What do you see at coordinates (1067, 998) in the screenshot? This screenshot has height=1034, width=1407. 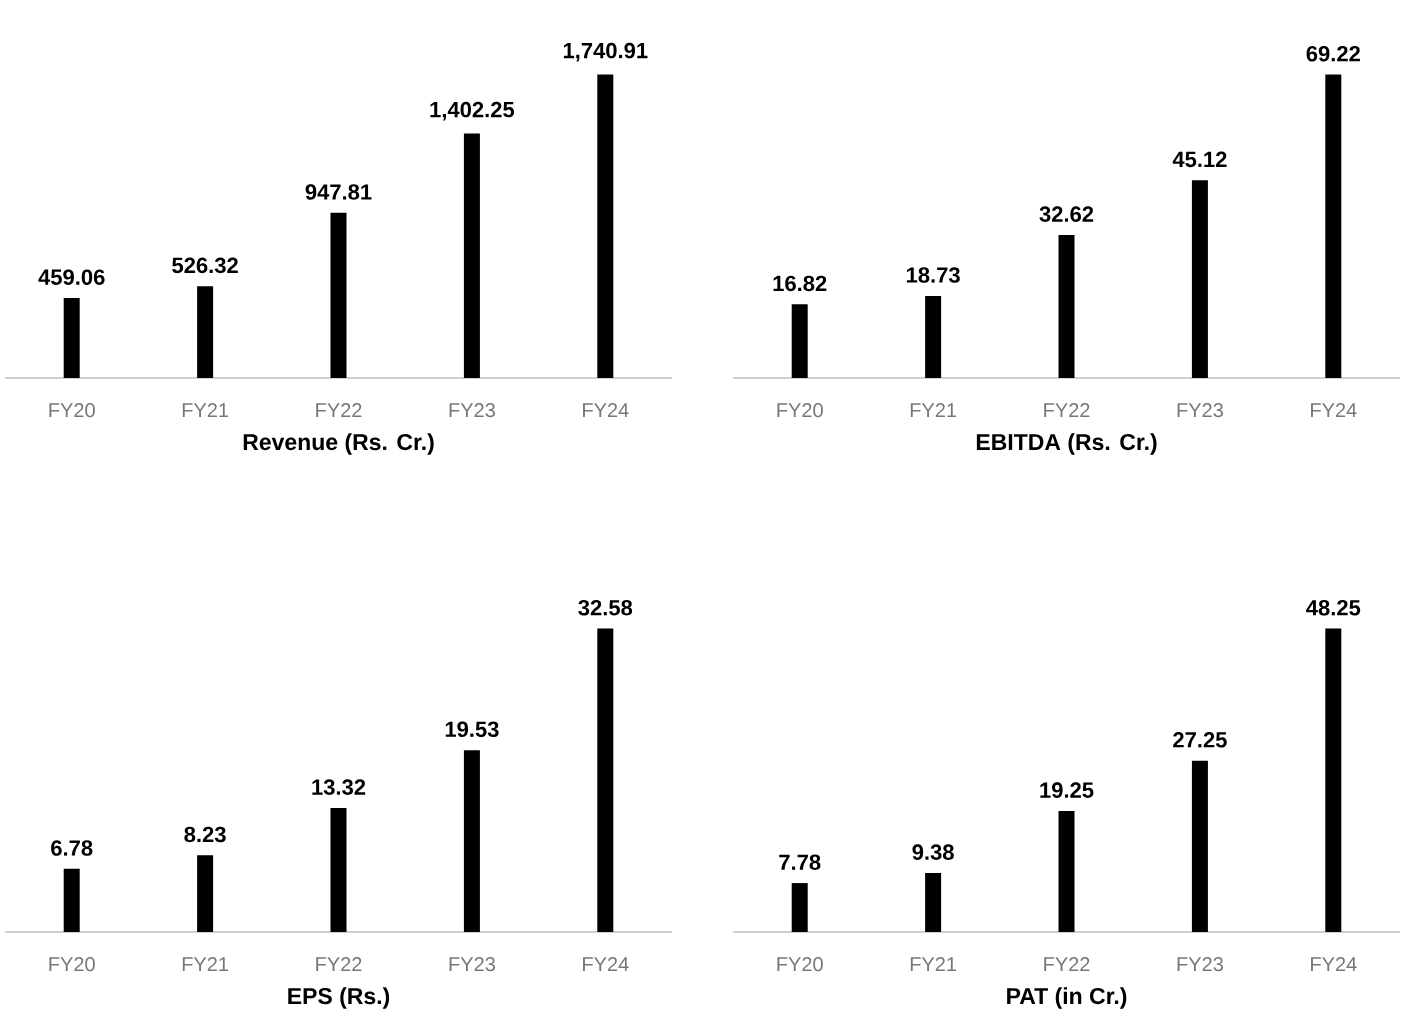 I see `text: PAT (in Cr.)` at bounding box center [1067, 998].